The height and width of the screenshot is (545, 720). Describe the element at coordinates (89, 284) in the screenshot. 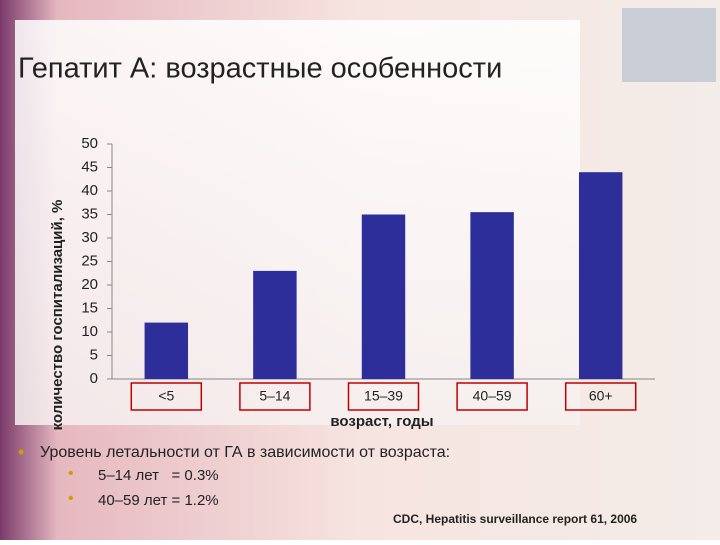

I see `y-tick-label: 20` at that location.